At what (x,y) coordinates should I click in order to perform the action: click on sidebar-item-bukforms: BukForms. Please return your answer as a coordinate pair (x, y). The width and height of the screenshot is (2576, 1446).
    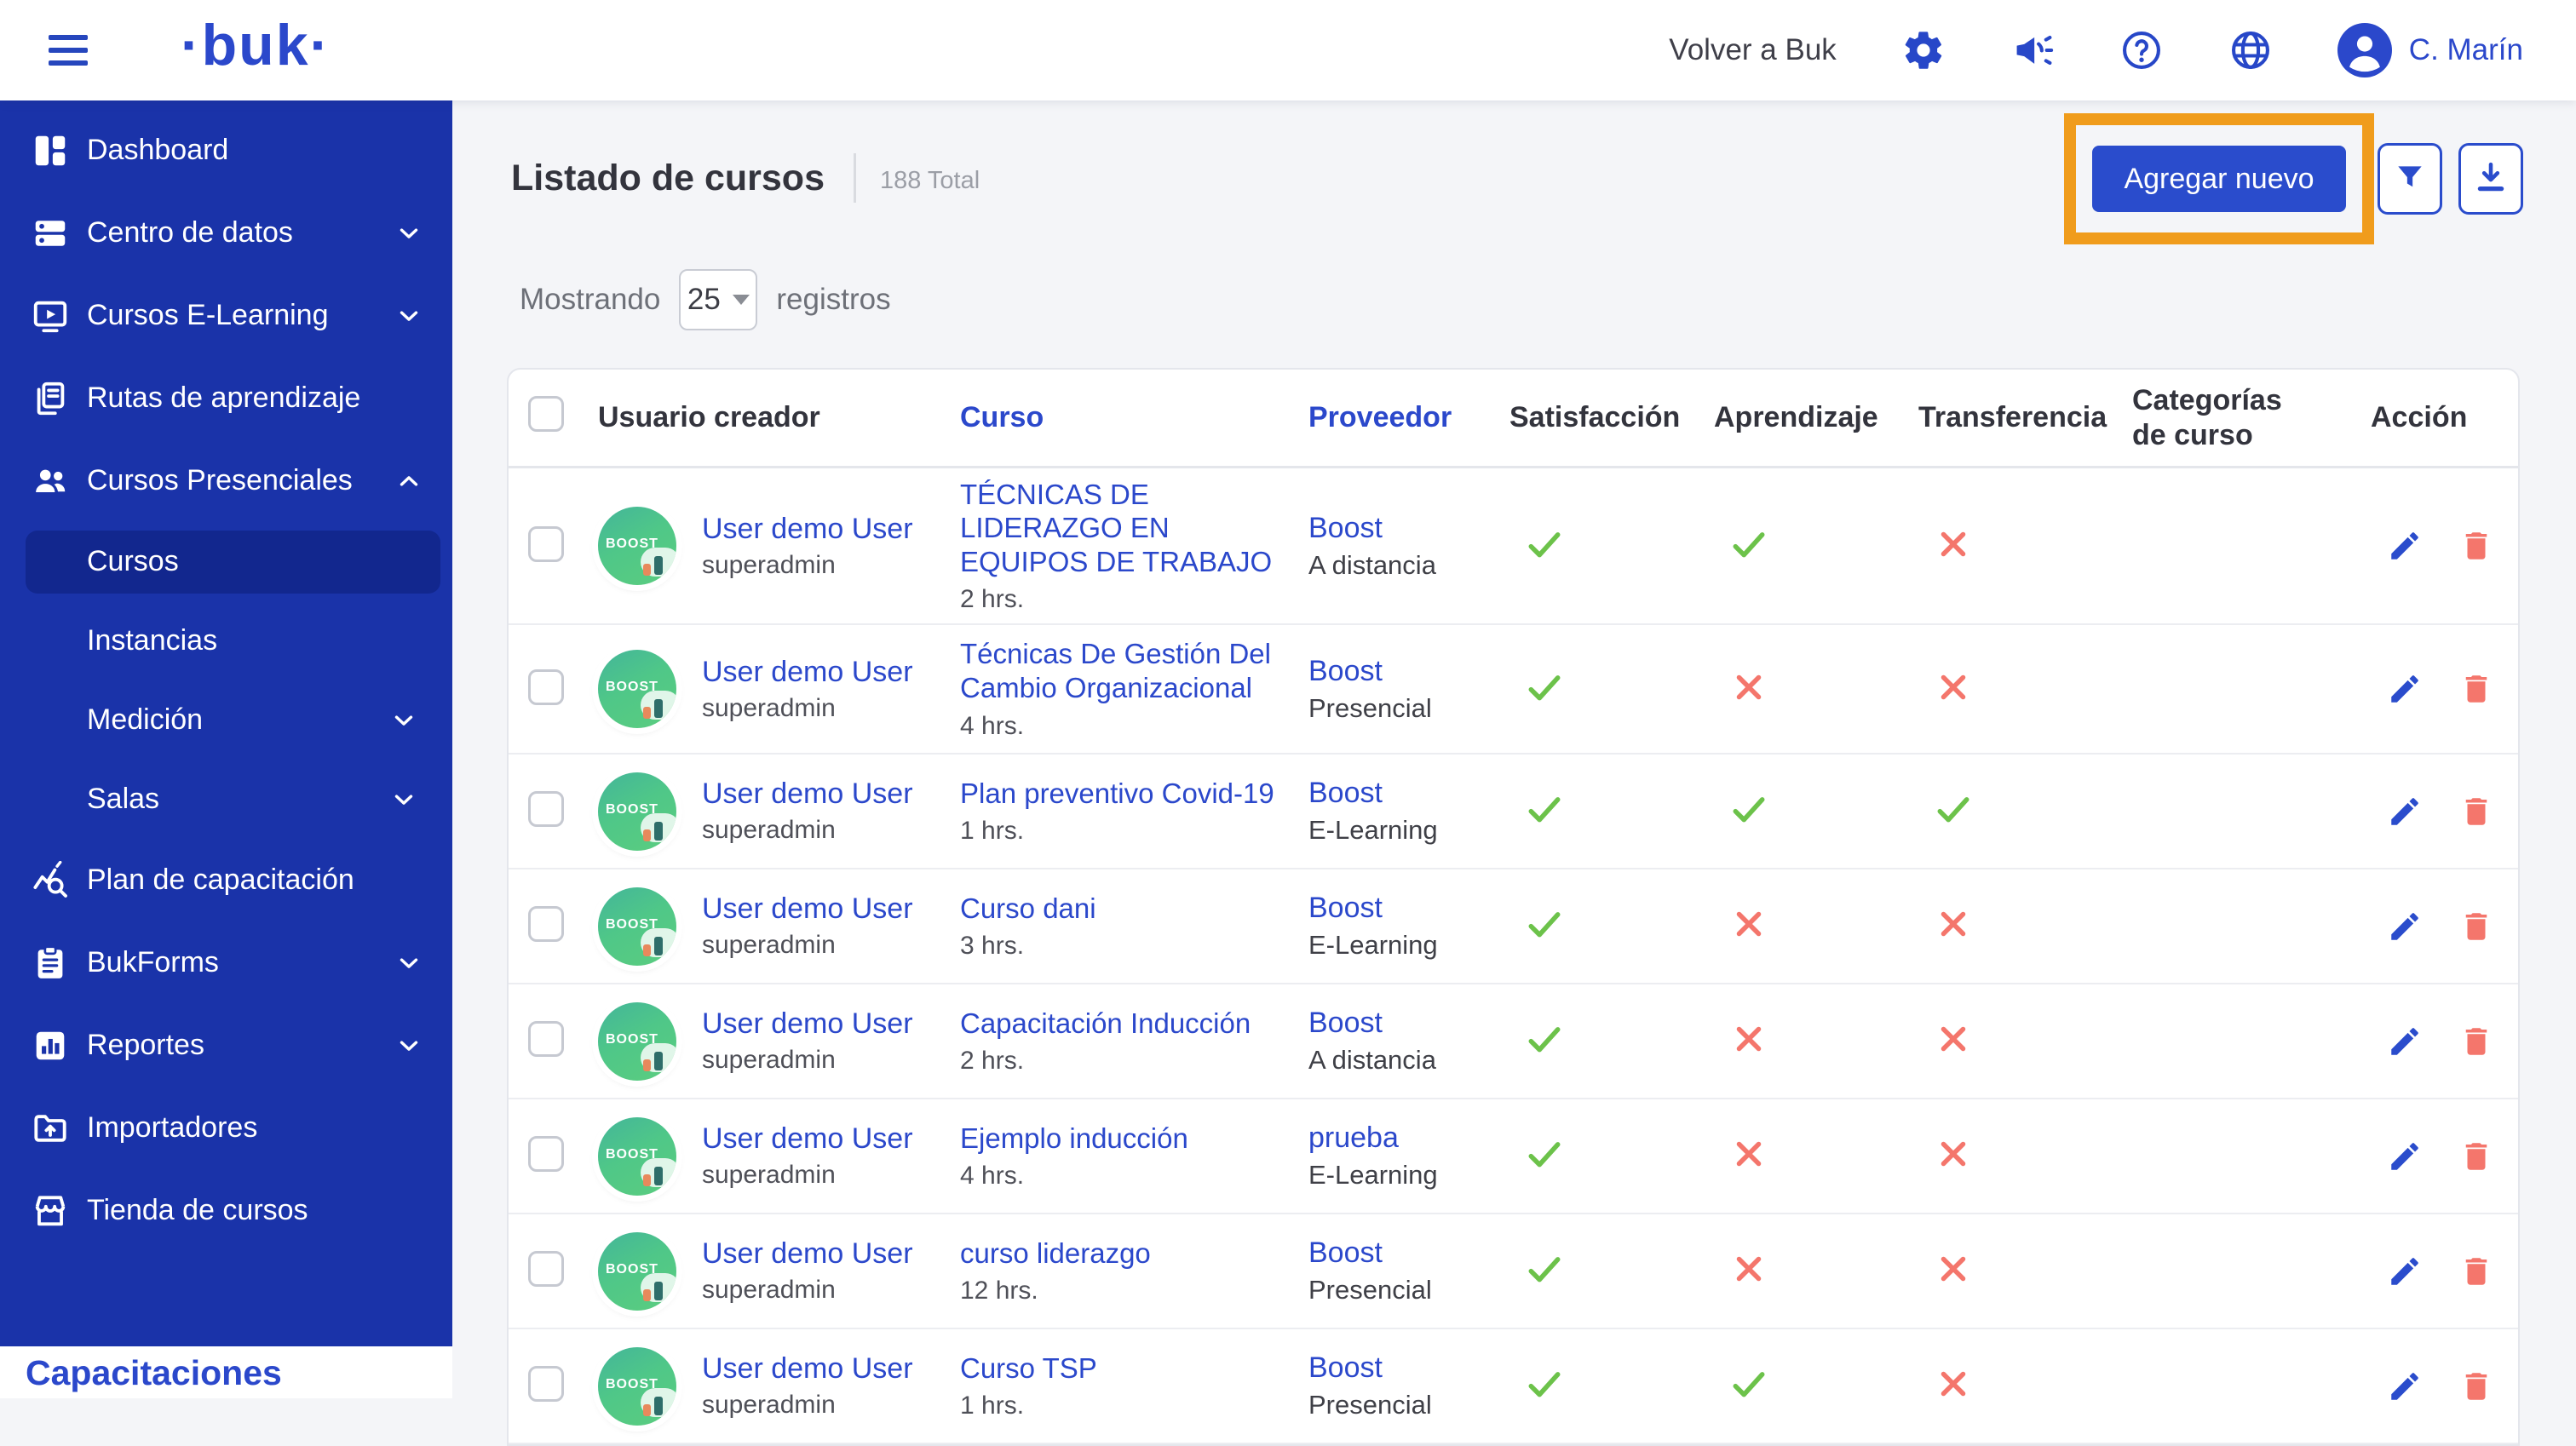
    Looking at the image, I should click on (226, 962).